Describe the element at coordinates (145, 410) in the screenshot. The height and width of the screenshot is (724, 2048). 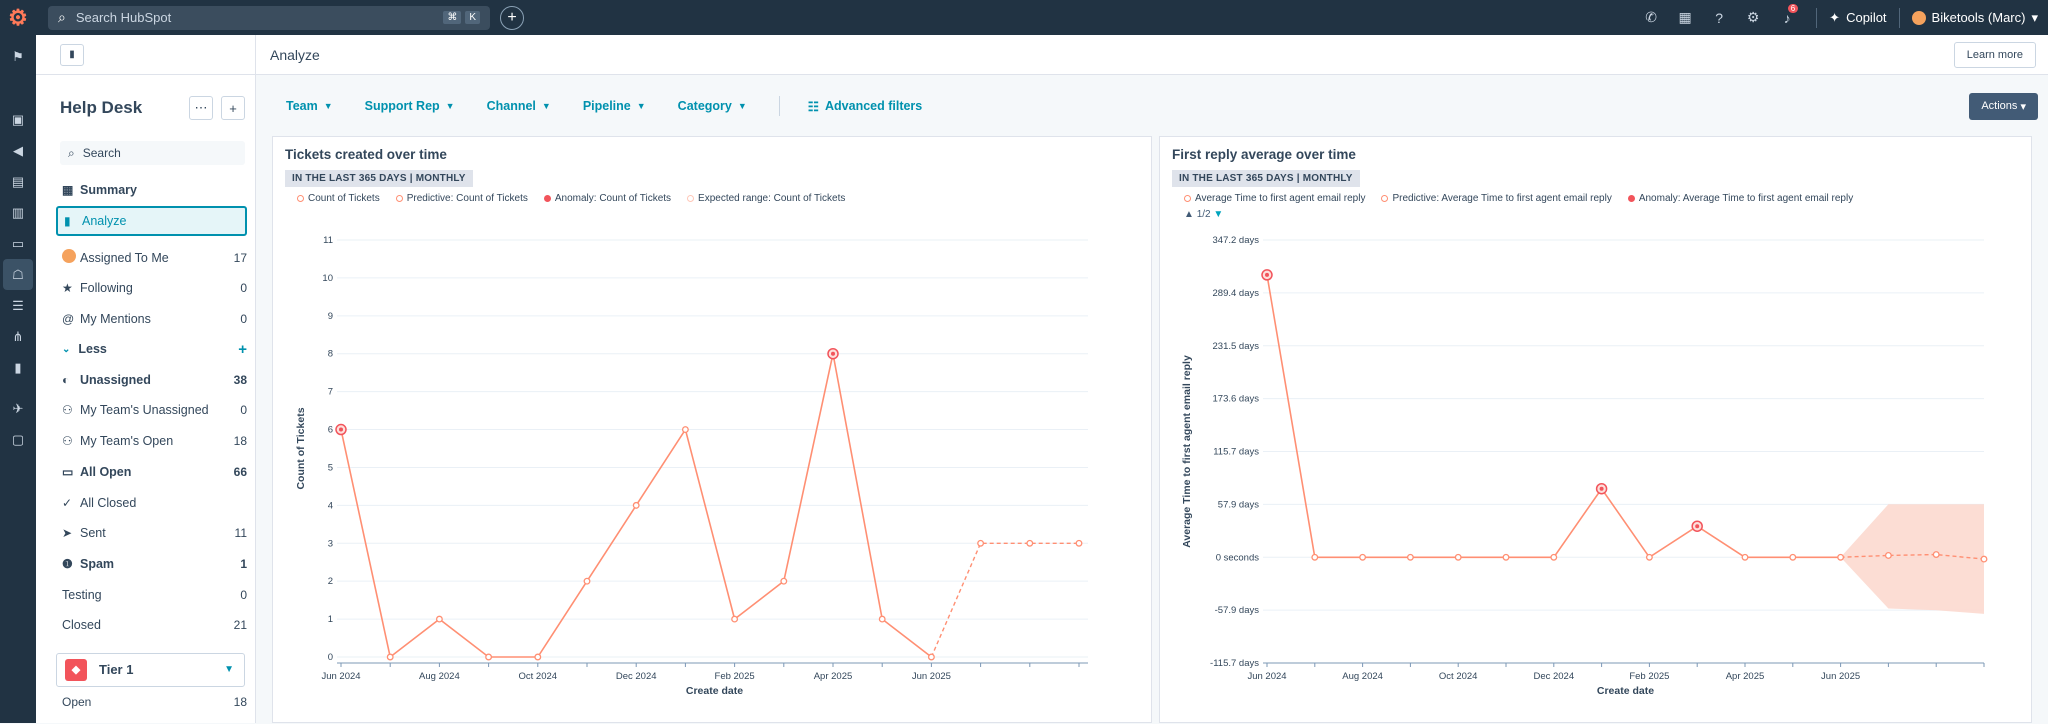
I see `sidebar-item-my-teams-unassigned: ⚇ My Team's Unassigned 0` at that location.